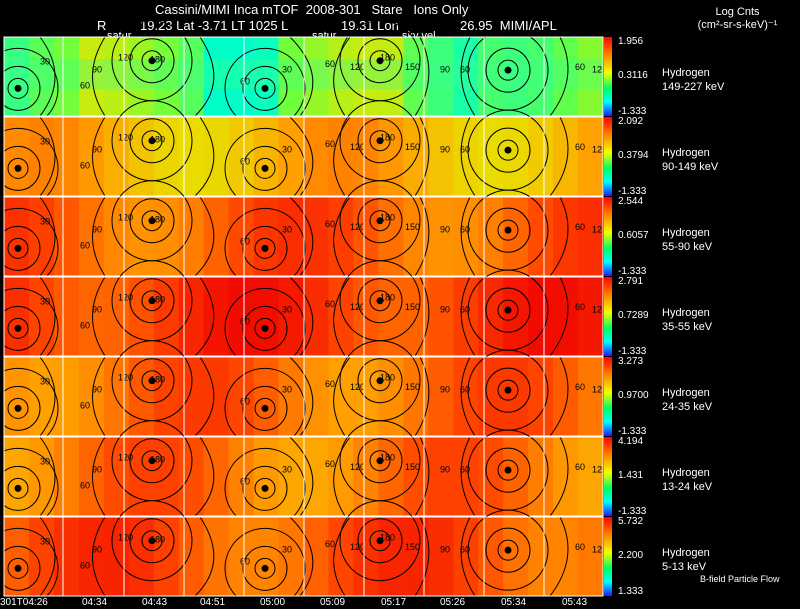 This screenshot has width=800, height=609. I want to click on colorbar-units-line1: Log Cnts, so click(737, 12).